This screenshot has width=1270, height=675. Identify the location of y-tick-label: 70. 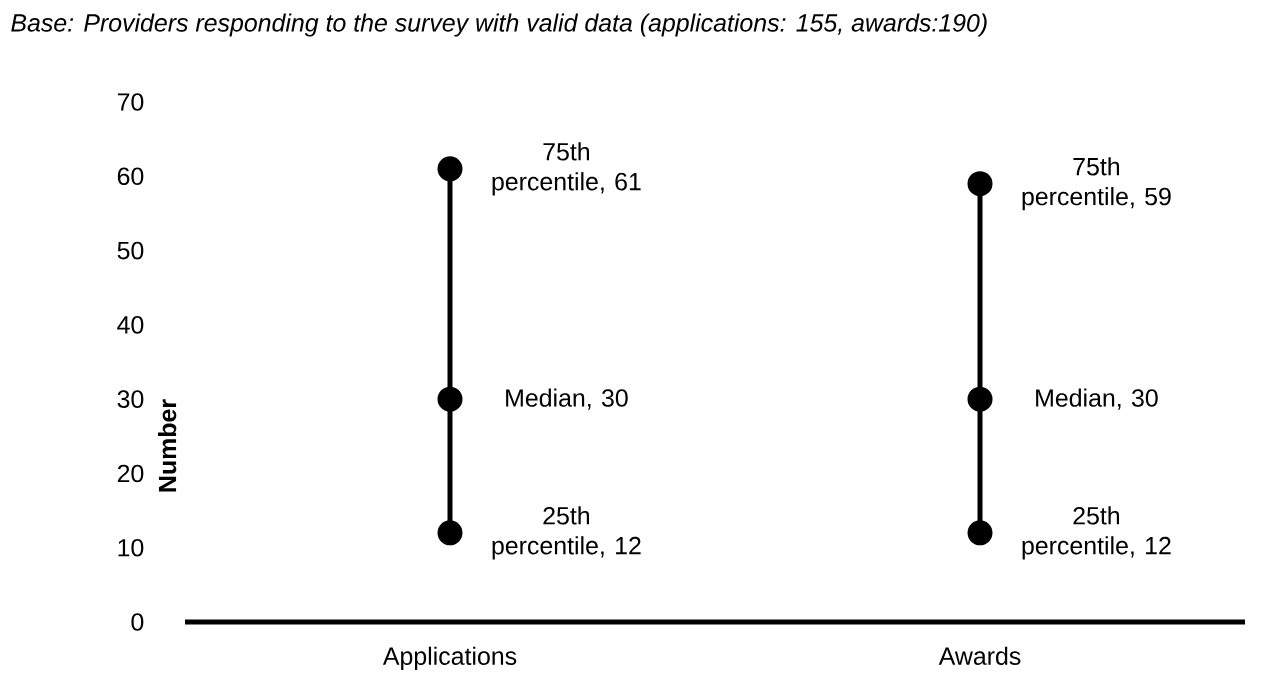
(130, 102).